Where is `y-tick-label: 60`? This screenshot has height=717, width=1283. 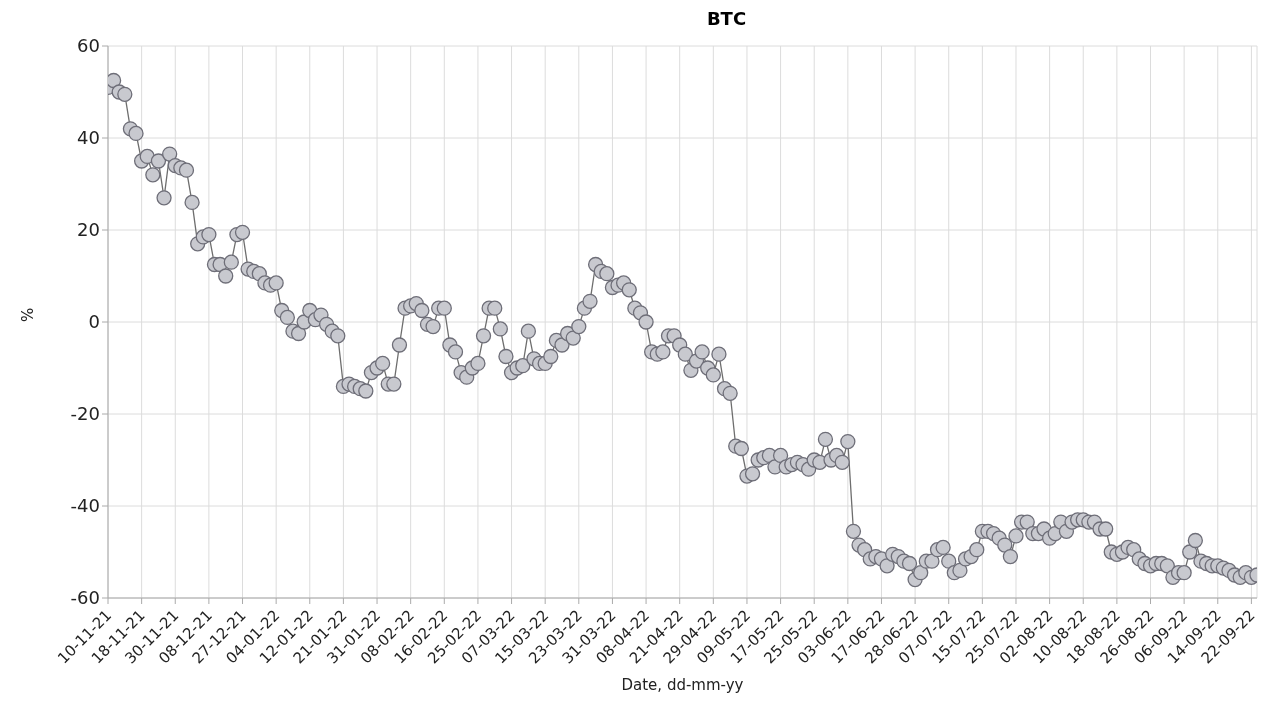 y-tick-label: 60 is located at coordinates (88, 46).